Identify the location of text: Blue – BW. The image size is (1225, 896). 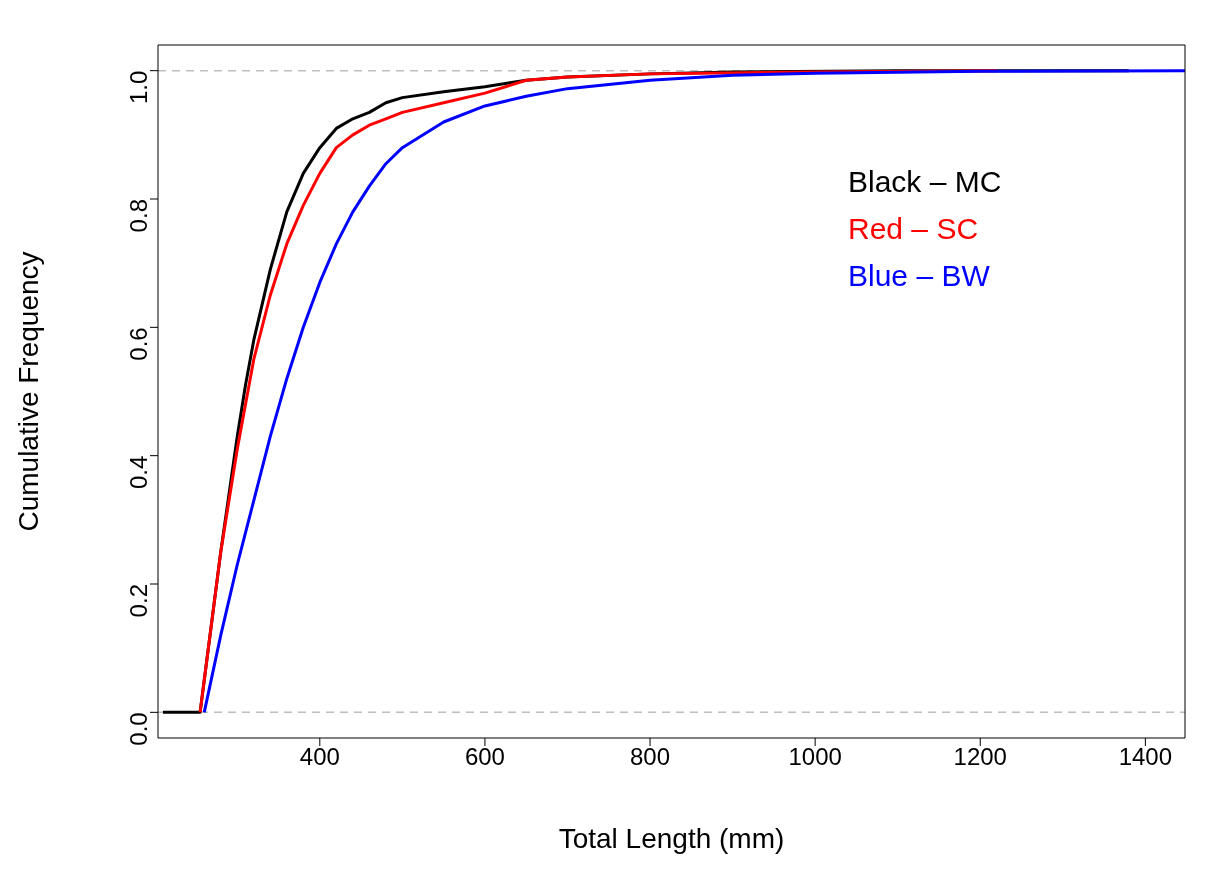
(919, 276).